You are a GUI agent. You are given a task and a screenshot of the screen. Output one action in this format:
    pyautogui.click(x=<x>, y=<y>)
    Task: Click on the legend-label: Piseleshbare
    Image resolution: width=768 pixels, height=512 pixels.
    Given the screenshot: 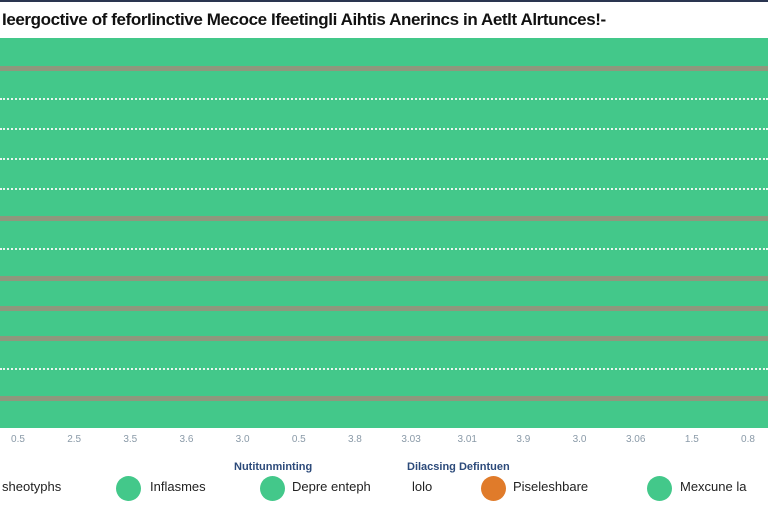 What is the action you would take?
    pyautogui.click(x=551, y=486)
    